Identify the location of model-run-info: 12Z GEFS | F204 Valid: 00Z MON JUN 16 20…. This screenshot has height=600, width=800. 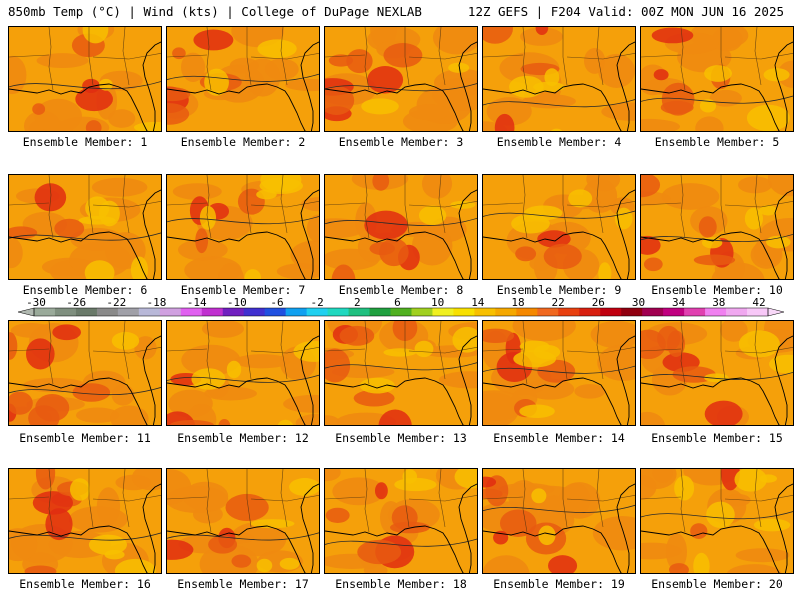
(625, 11).